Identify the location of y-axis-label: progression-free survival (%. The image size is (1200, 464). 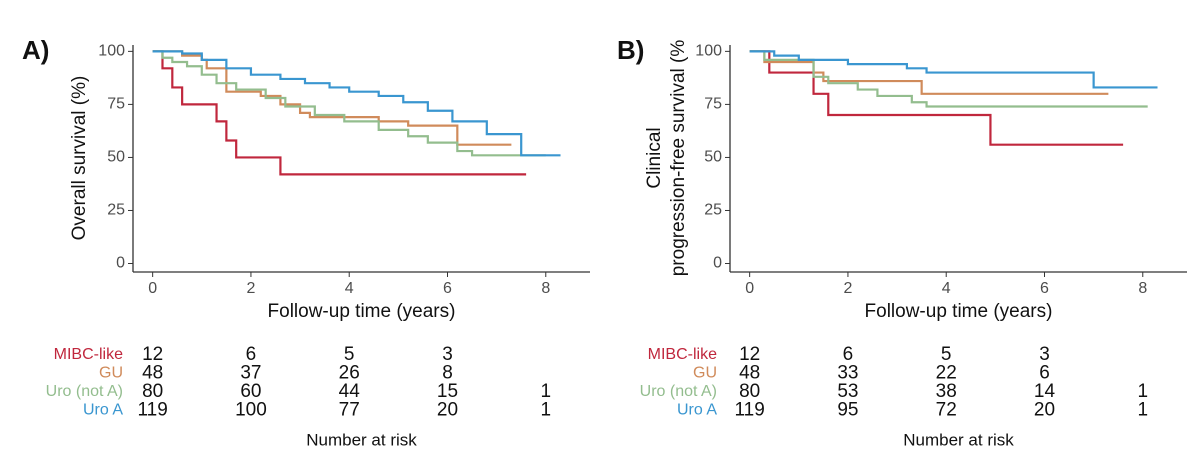
(678, 158).